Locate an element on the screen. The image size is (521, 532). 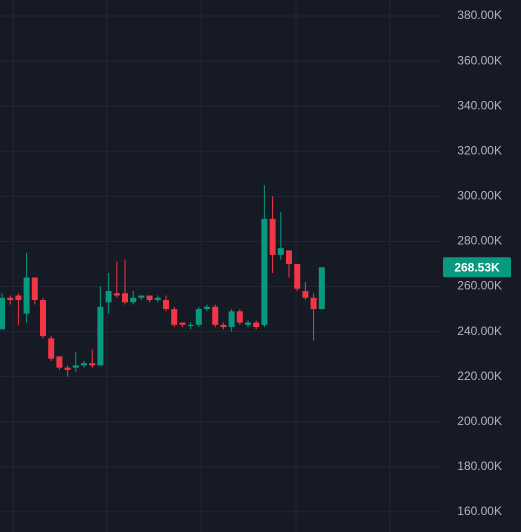
y-tick-label: 160.00K is located at coordinates (479, 511).